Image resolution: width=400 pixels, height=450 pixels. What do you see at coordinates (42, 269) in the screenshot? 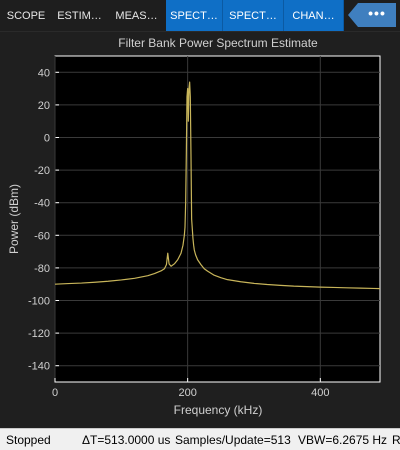
I see `y-tick-label: -80` at bounding box center [42, 269].